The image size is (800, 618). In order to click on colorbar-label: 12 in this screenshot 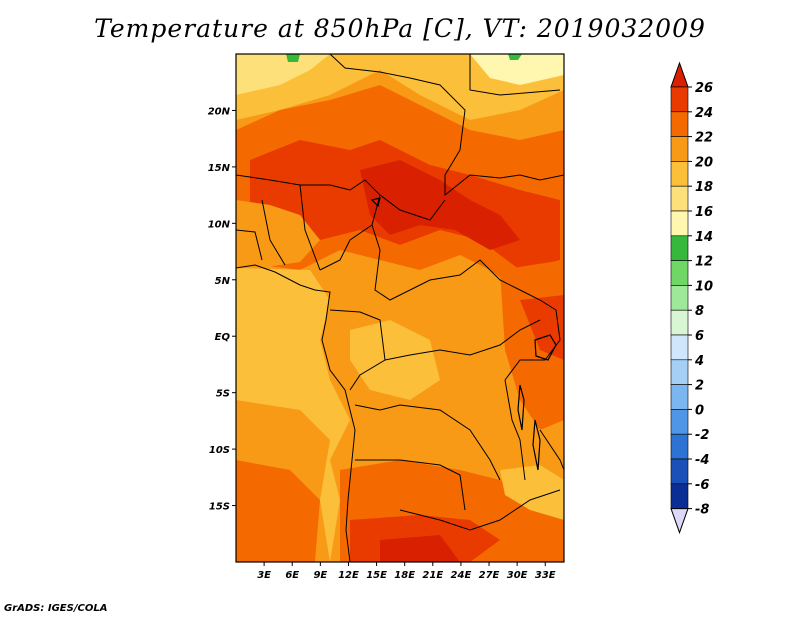, I will do `click(704, 262)`.